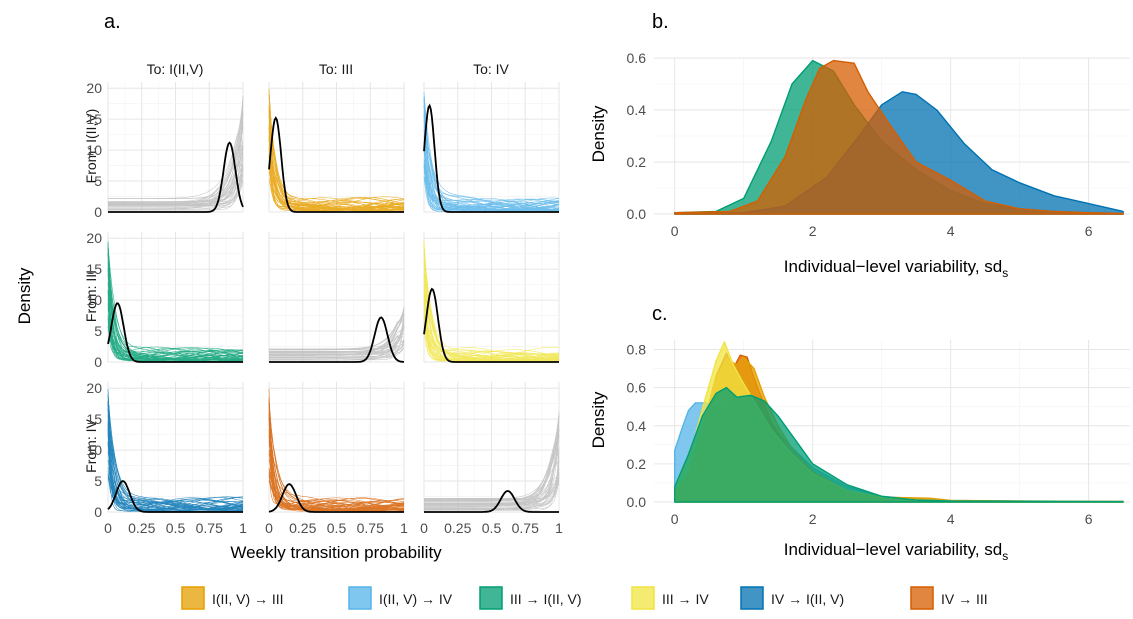 The height and width of the screenshot is (619, 1133). What do you see at coordinates (336, 552) in the screenshot?
I see `panel-a-x-axis-title: Weekly transition probability` at bounding box center [336, 552].